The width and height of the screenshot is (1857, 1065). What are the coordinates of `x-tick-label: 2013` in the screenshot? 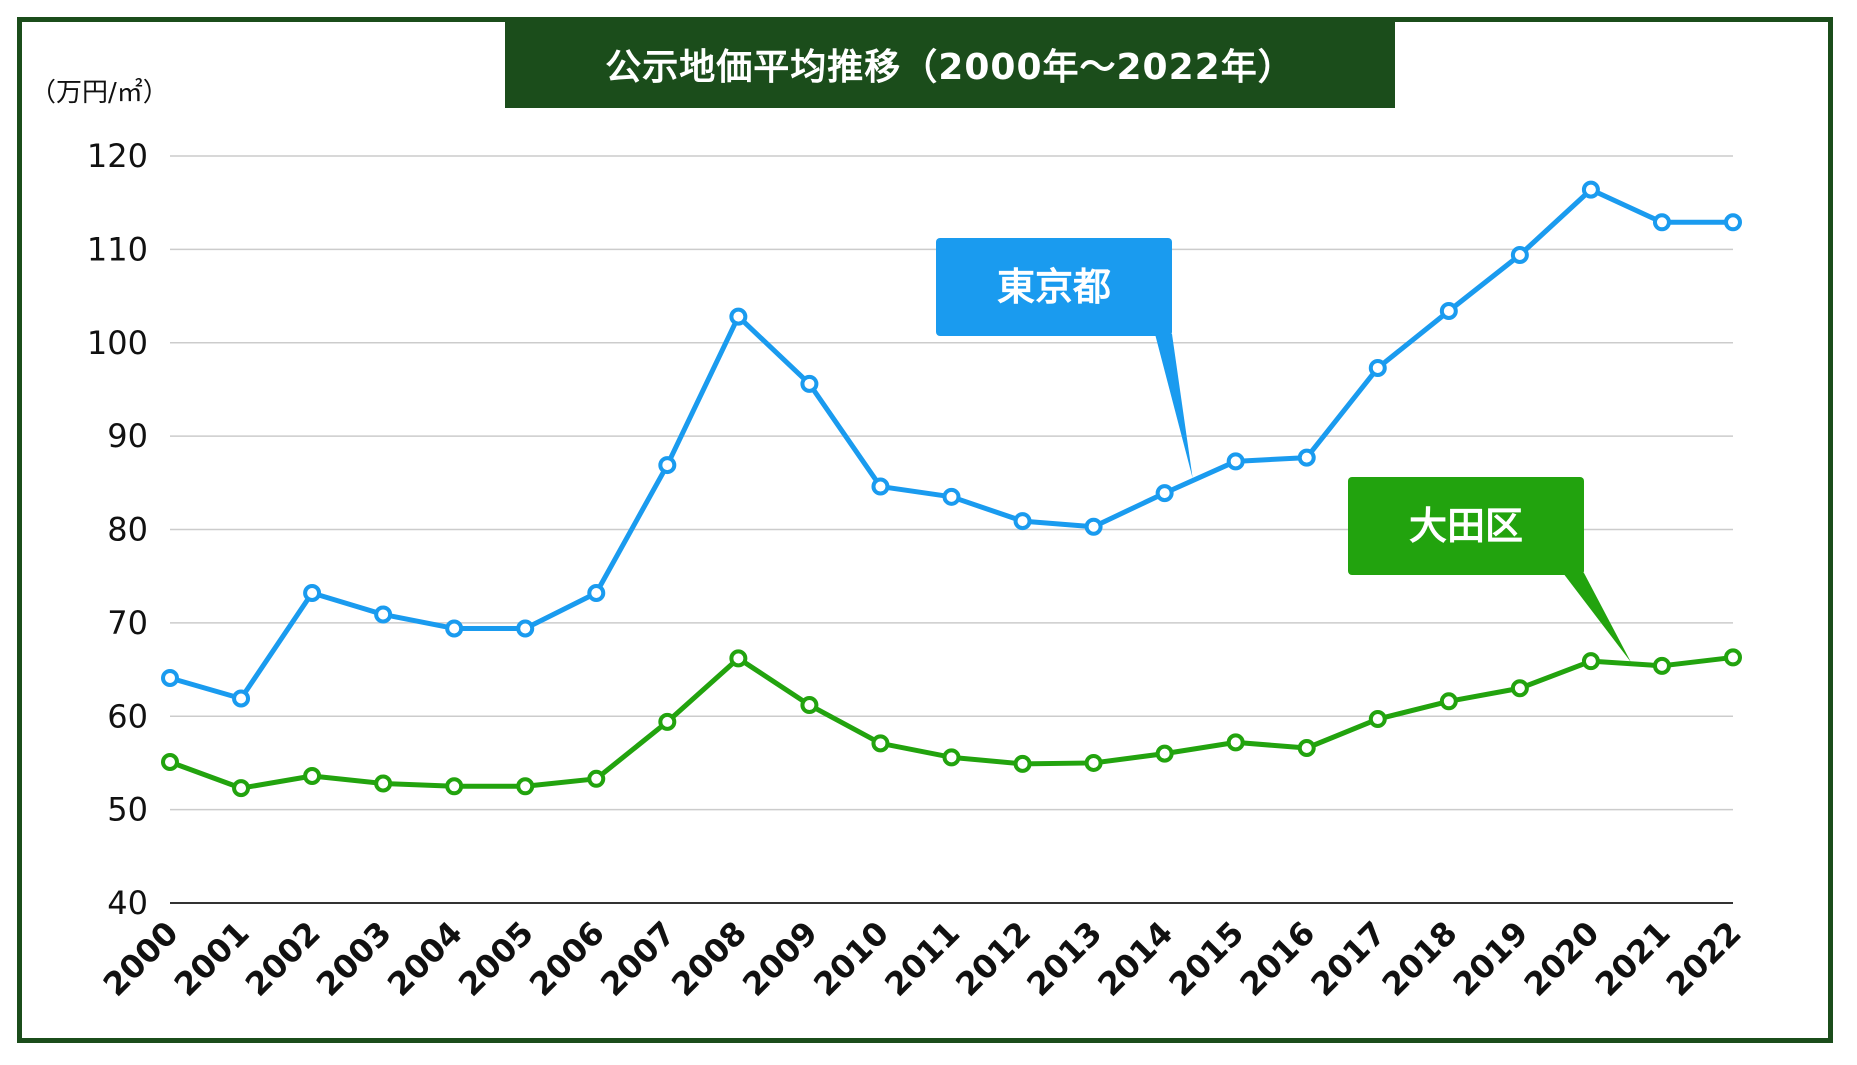 It's located at (1064, 959).